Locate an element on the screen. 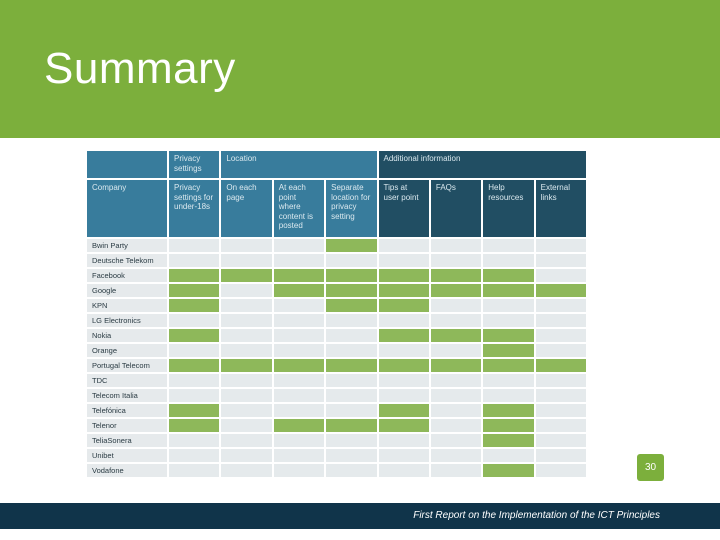 The image size is (720, 540). group-header-privacy: Privacy settings is located at coordinates (194, 164).